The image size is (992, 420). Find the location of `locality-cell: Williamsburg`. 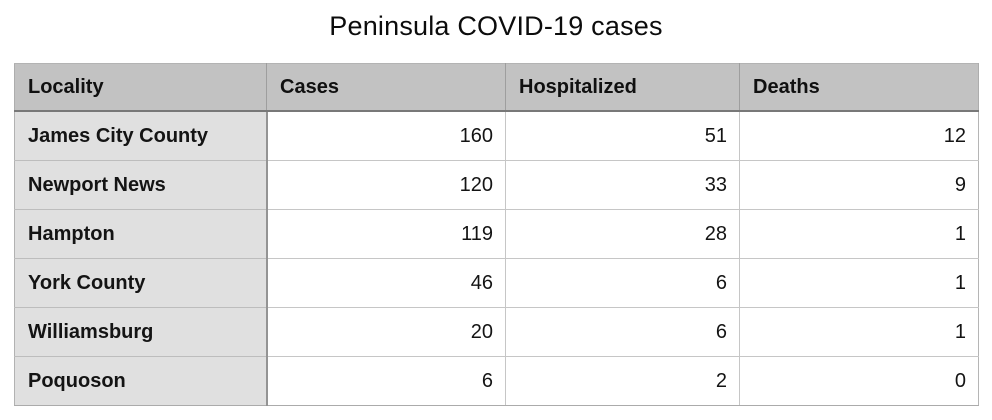

locality-cell: Williamsburg is located at coordinates (141, 332).